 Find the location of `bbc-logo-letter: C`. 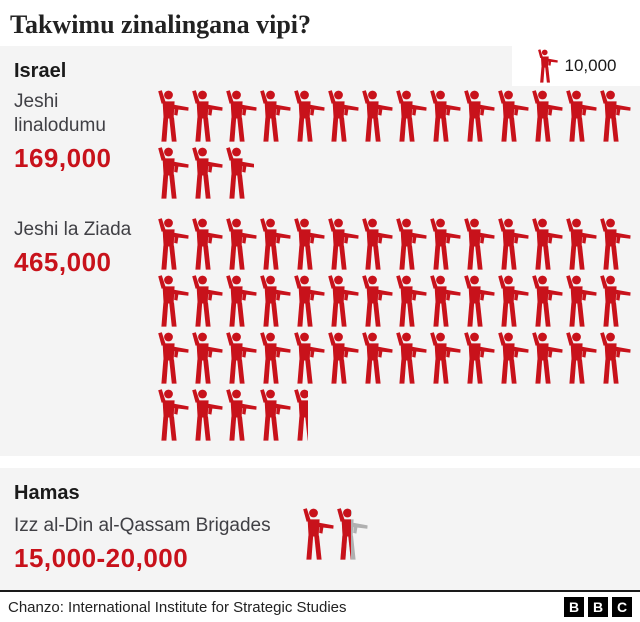

bbc-logo-letter: C is located at coordinates (622, 607).